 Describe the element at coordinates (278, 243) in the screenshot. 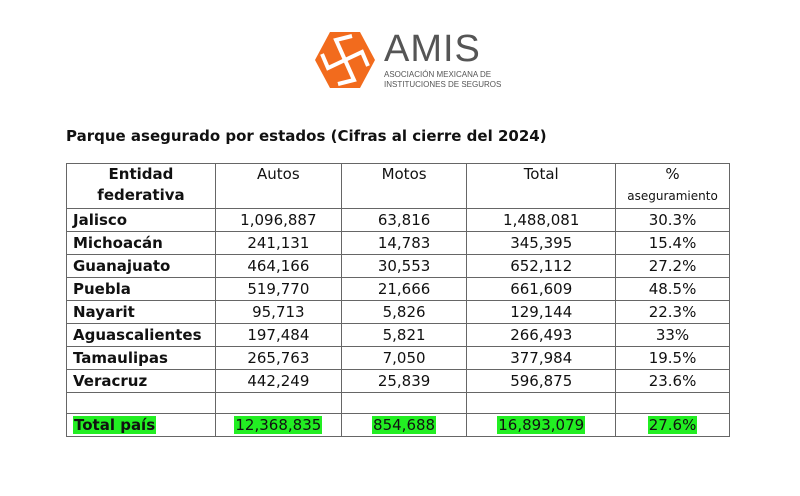

I see `cell-autos: 241,131` at that location.